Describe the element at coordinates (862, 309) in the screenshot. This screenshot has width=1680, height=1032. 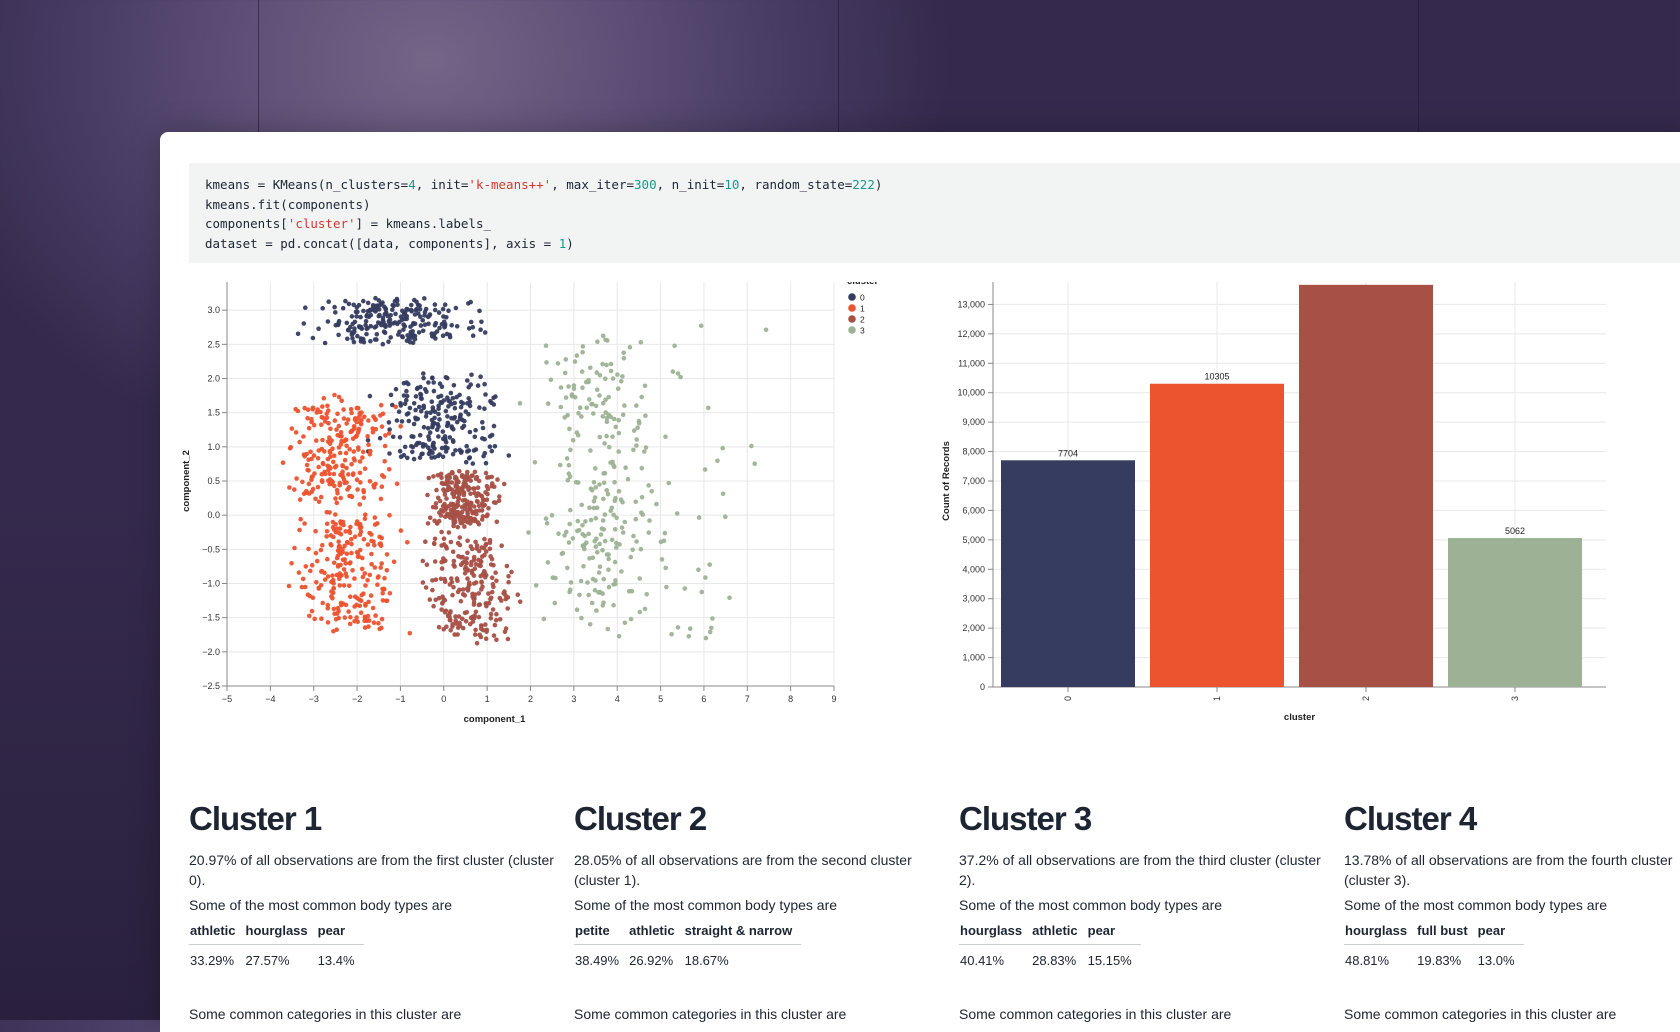
I see `legend-label: 1` at that location.